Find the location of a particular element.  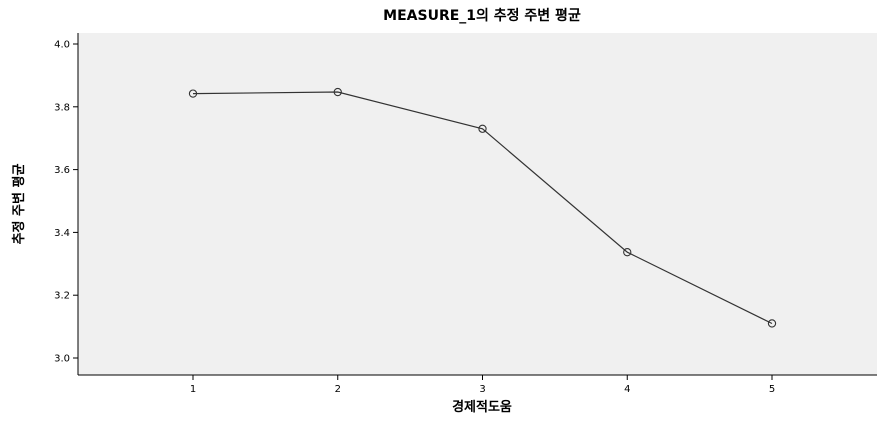

x-axis-label: 경제적도움 is located at coordinates (482, 407).